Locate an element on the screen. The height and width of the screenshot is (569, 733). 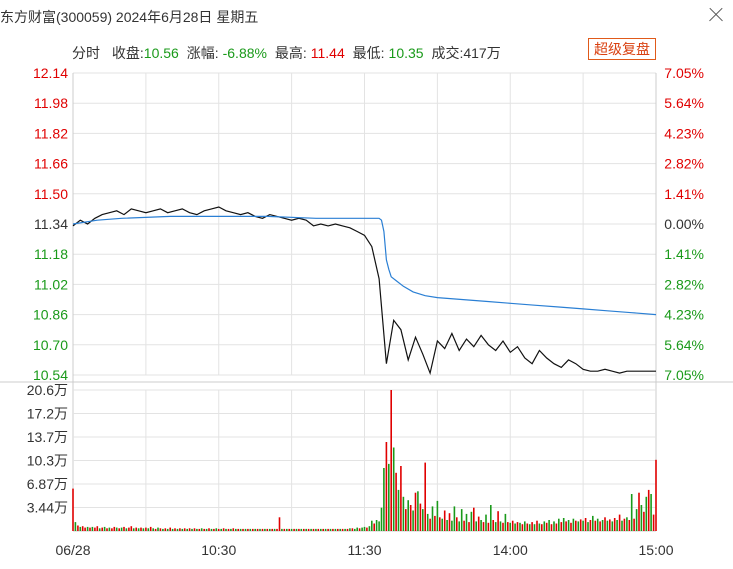
time-tick-label: 10:30 is located at coordinates (218, 550).